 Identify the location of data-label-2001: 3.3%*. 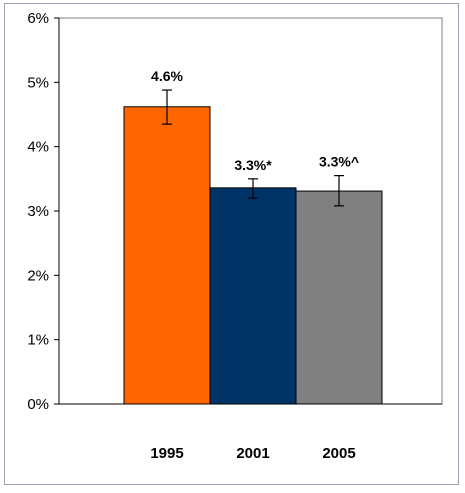
(253, 165).